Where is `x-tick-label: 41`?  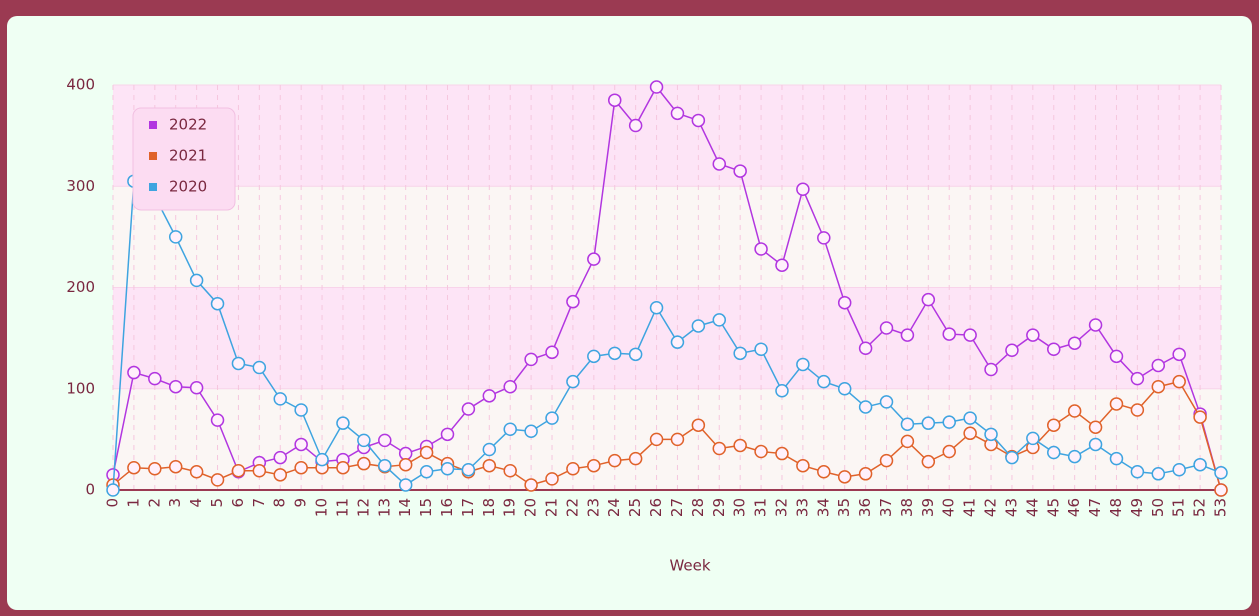 x-tick-label: 41 is located at coordinates (970, 507).